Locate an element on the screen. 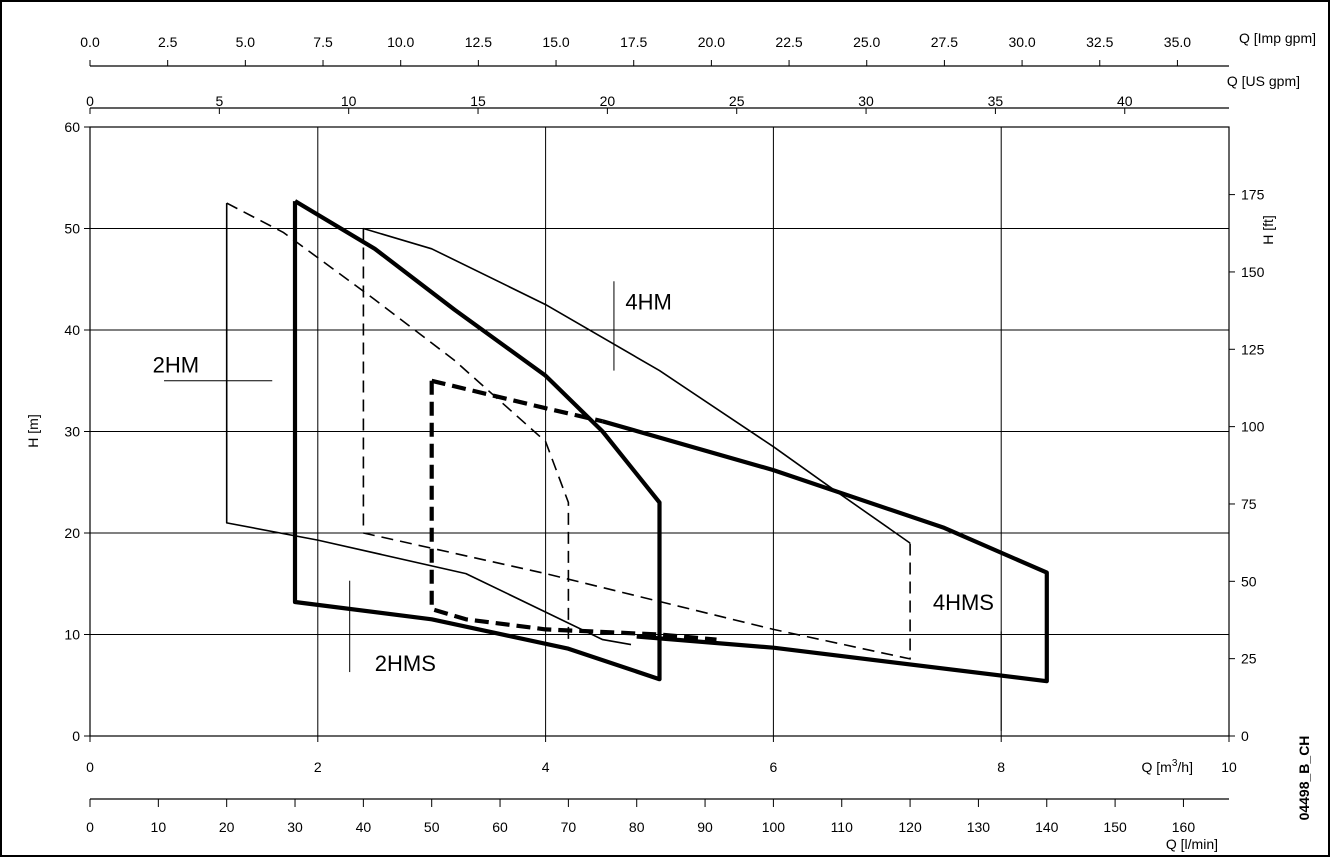  tick-label: 27.5 is located at coordinates (944, 42).